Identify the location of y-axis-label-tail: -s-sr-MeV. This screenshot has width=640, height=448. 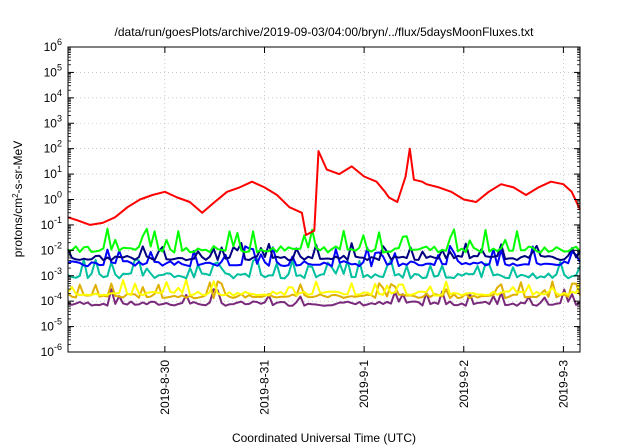
(18, 167).